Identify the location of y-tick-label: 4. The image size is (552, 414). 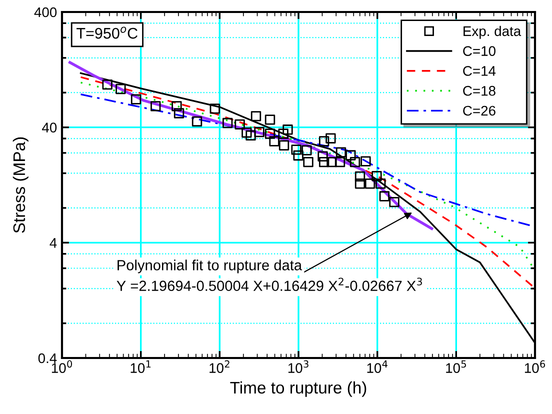
(53, 243).